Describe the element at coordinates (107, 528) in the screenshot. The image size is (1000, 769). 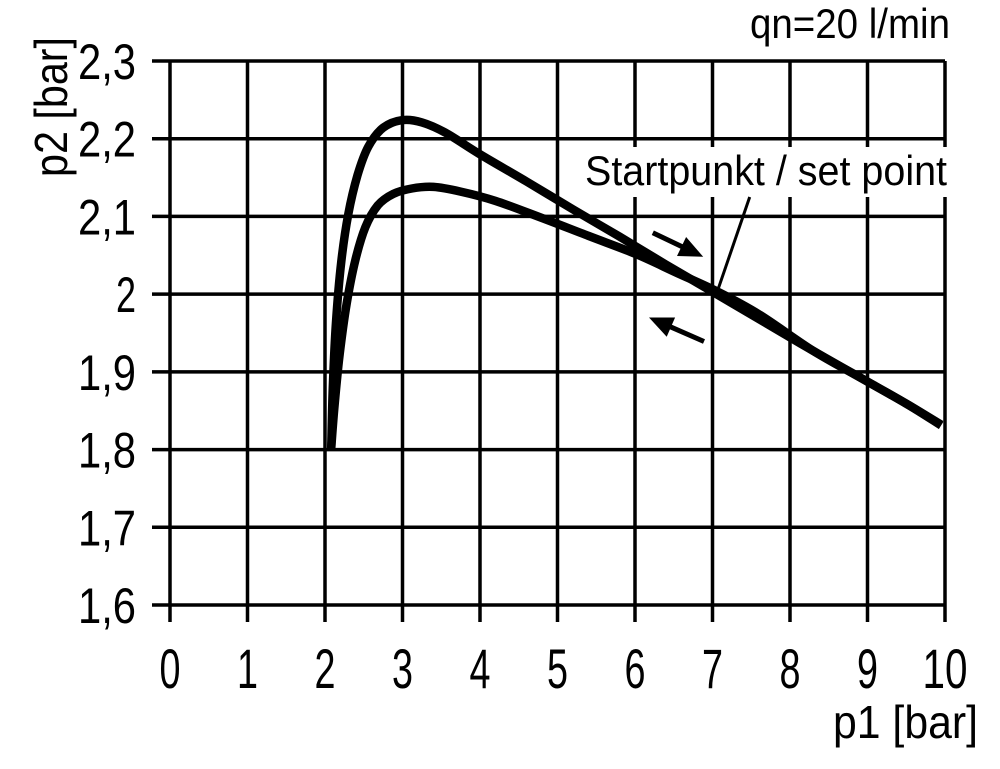
I see `y-tick-label: 1,7` at that location.